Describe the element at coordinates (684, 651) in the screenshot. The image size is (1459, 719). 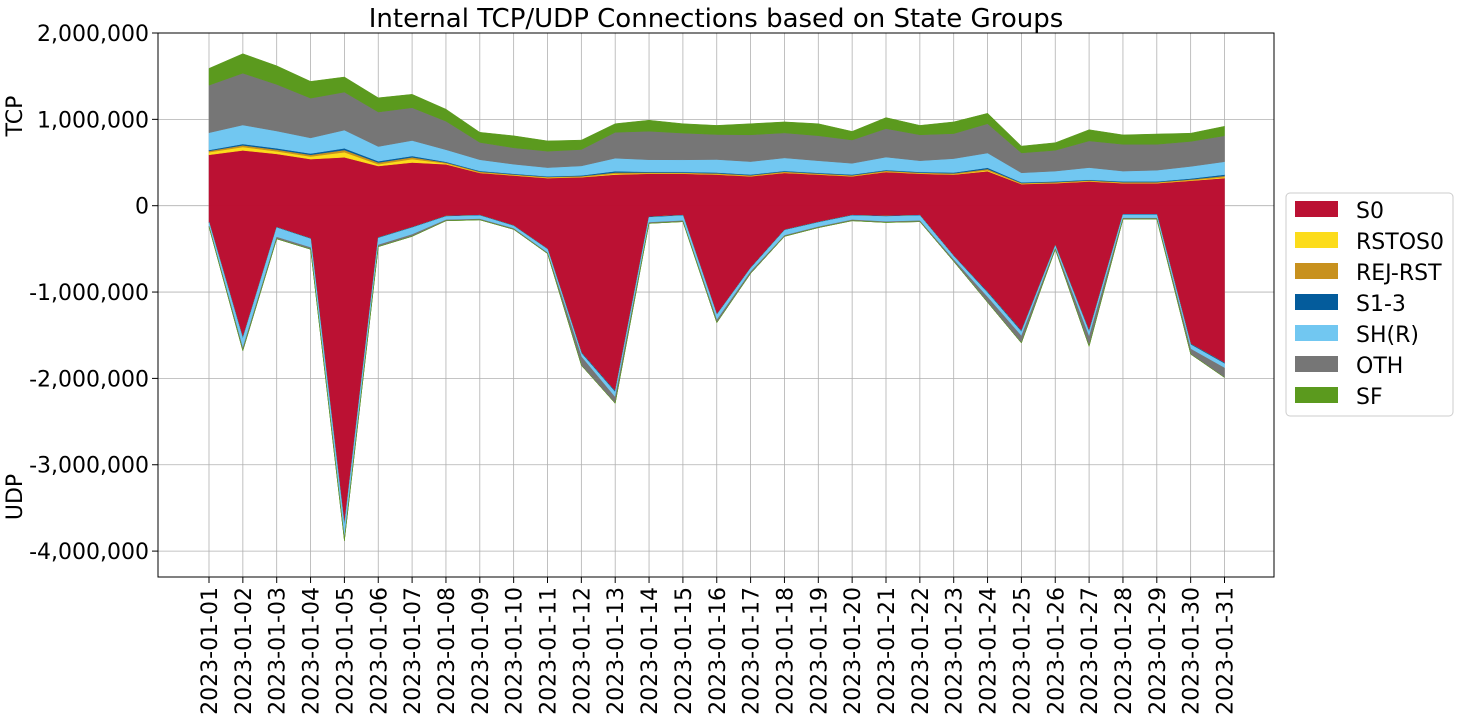
I see `x-tick-label: 2023-01-15` at that location.